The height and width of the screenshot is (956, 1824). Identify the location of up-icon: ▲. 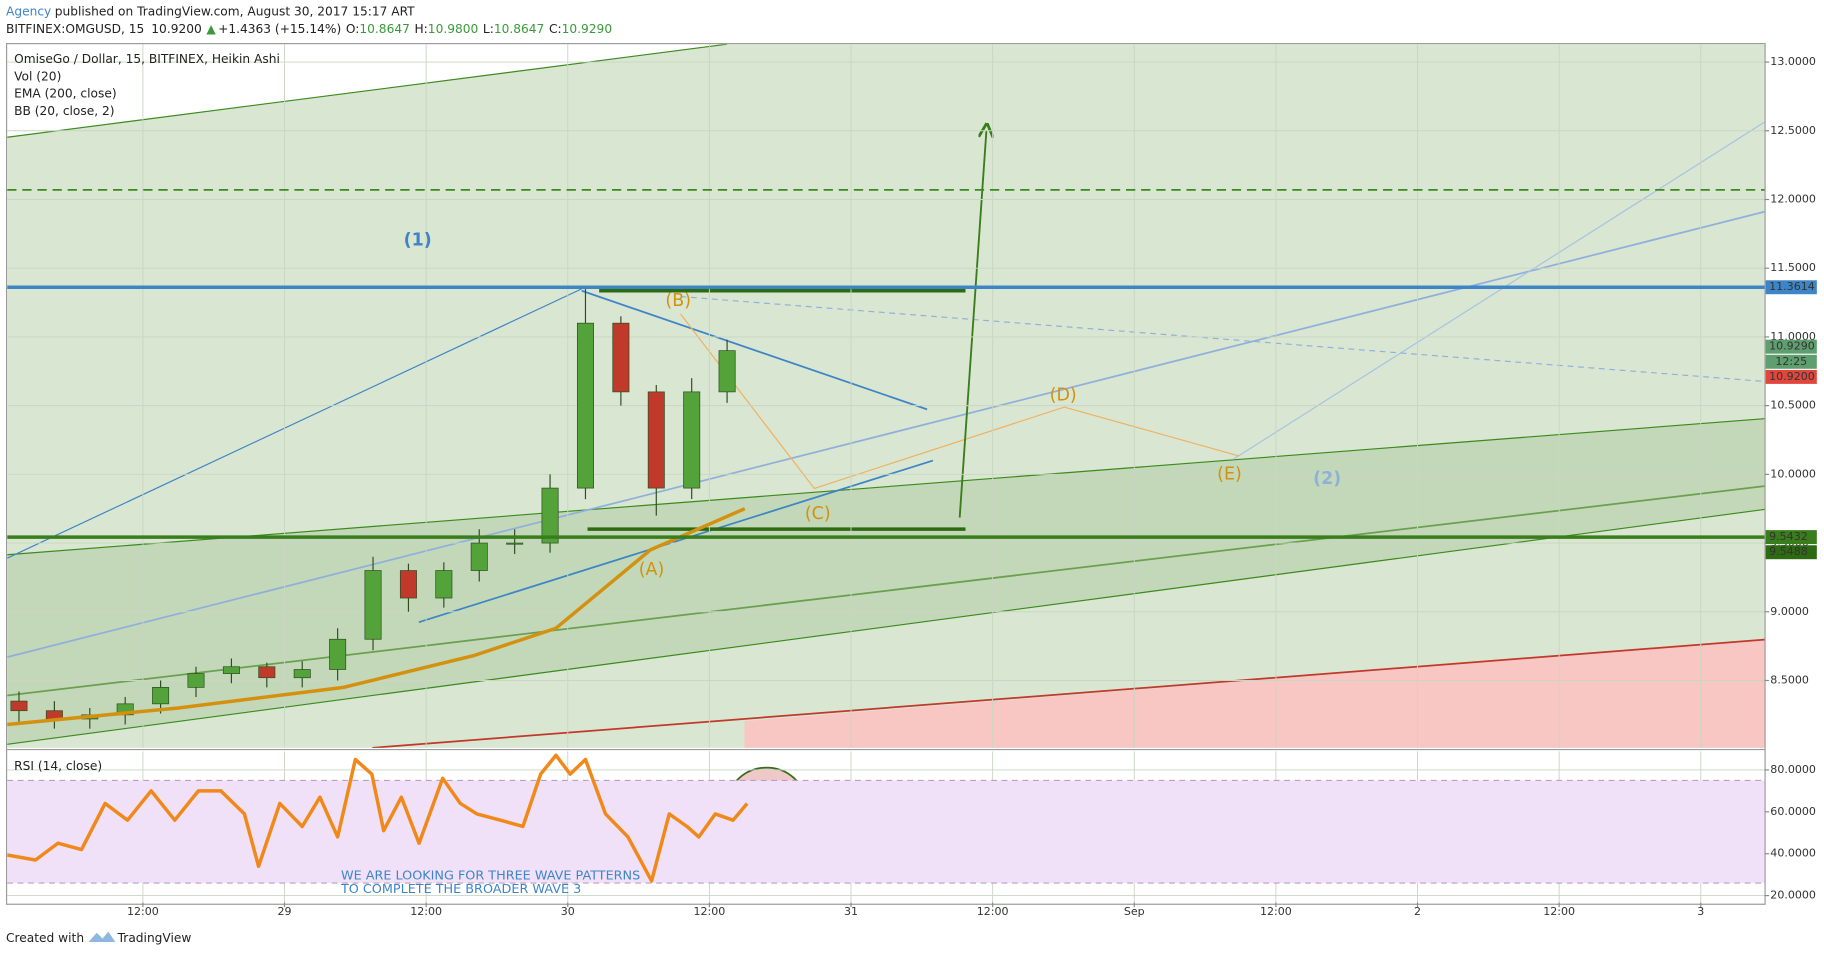
(211, 29).